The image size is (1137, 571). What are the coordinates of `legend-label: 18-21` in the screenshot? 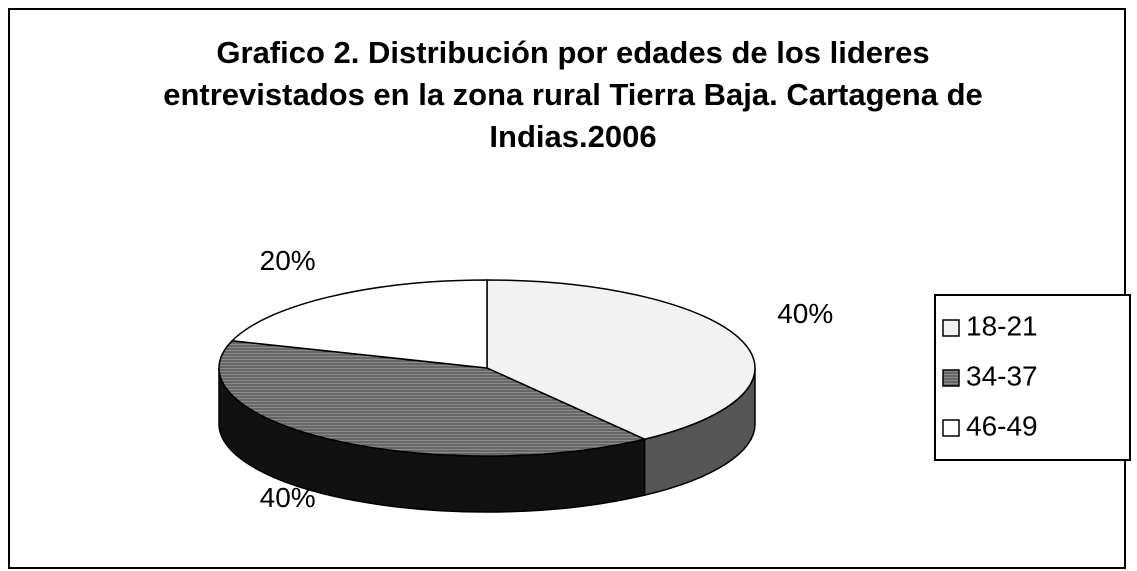 It's located at (1002, 325).